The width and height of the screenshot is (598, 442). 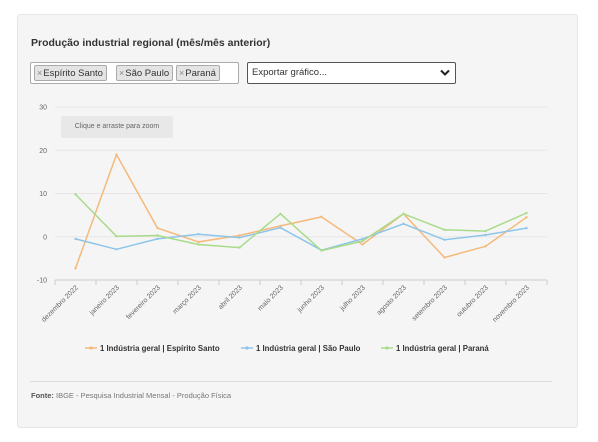 I want to click on y-tick-label: -10, so click(x=42, y=281).